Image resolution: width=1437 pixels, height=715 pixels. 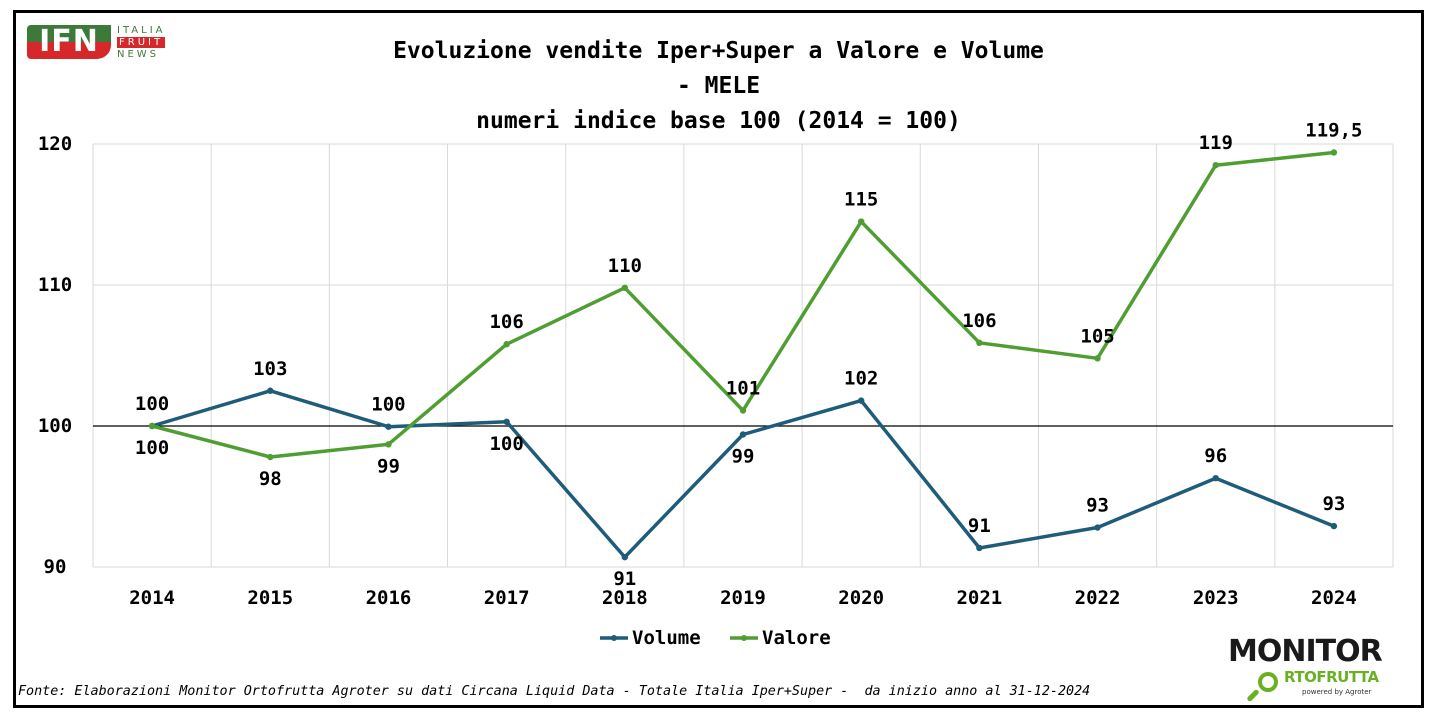 I want to click on legend-marker-valore, so click(x=744, y=638).